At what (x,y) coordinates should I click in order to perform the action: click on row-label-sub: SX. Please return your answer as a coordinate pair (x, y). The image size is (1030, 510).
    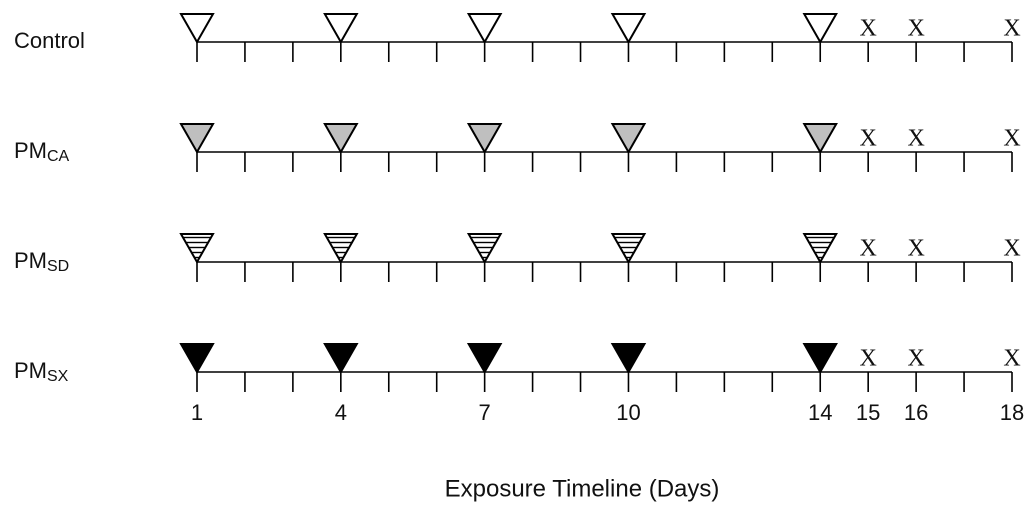
    Looking at the image, I should click on (58, 376).